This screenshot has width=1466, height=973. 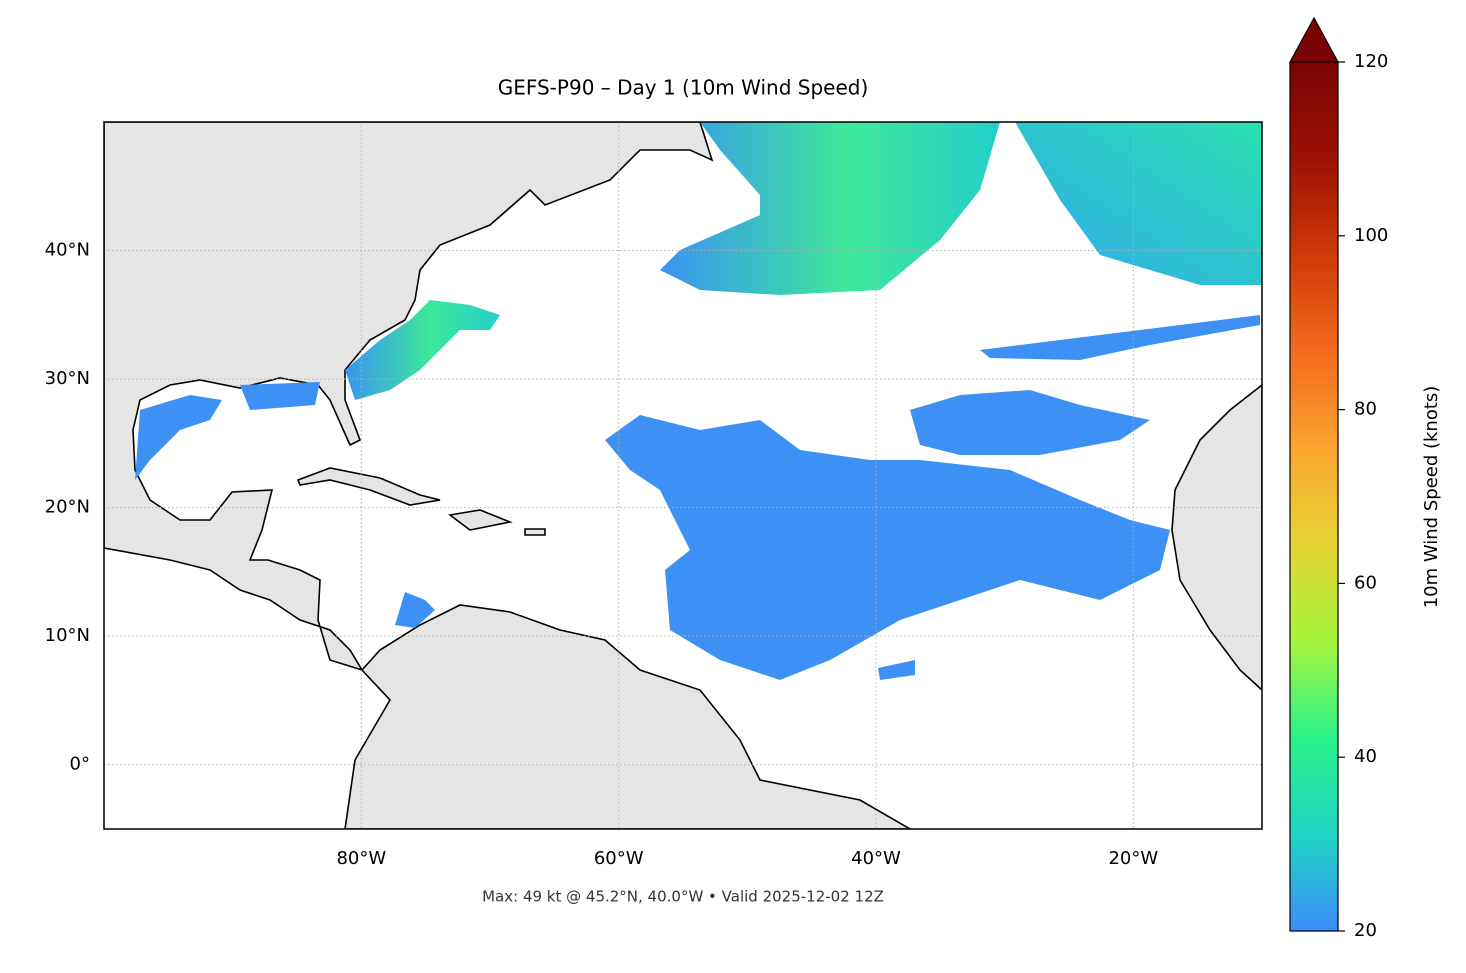 What do you see at coordinates (535, 532) in the screenshot?
I see `puerto-rico` at bounding box center [535, 532].